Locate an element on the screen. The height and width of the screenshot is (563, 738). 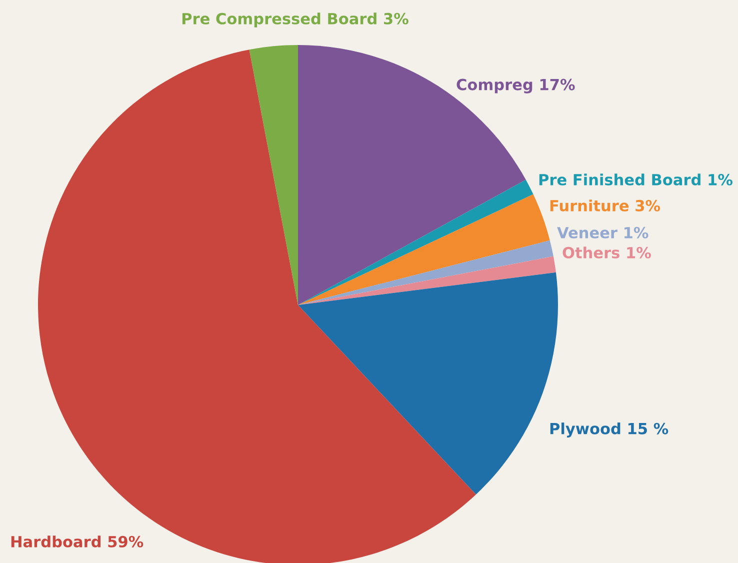
slice-label: Pre Finished Board 1% is located at coordinates (635, 180).